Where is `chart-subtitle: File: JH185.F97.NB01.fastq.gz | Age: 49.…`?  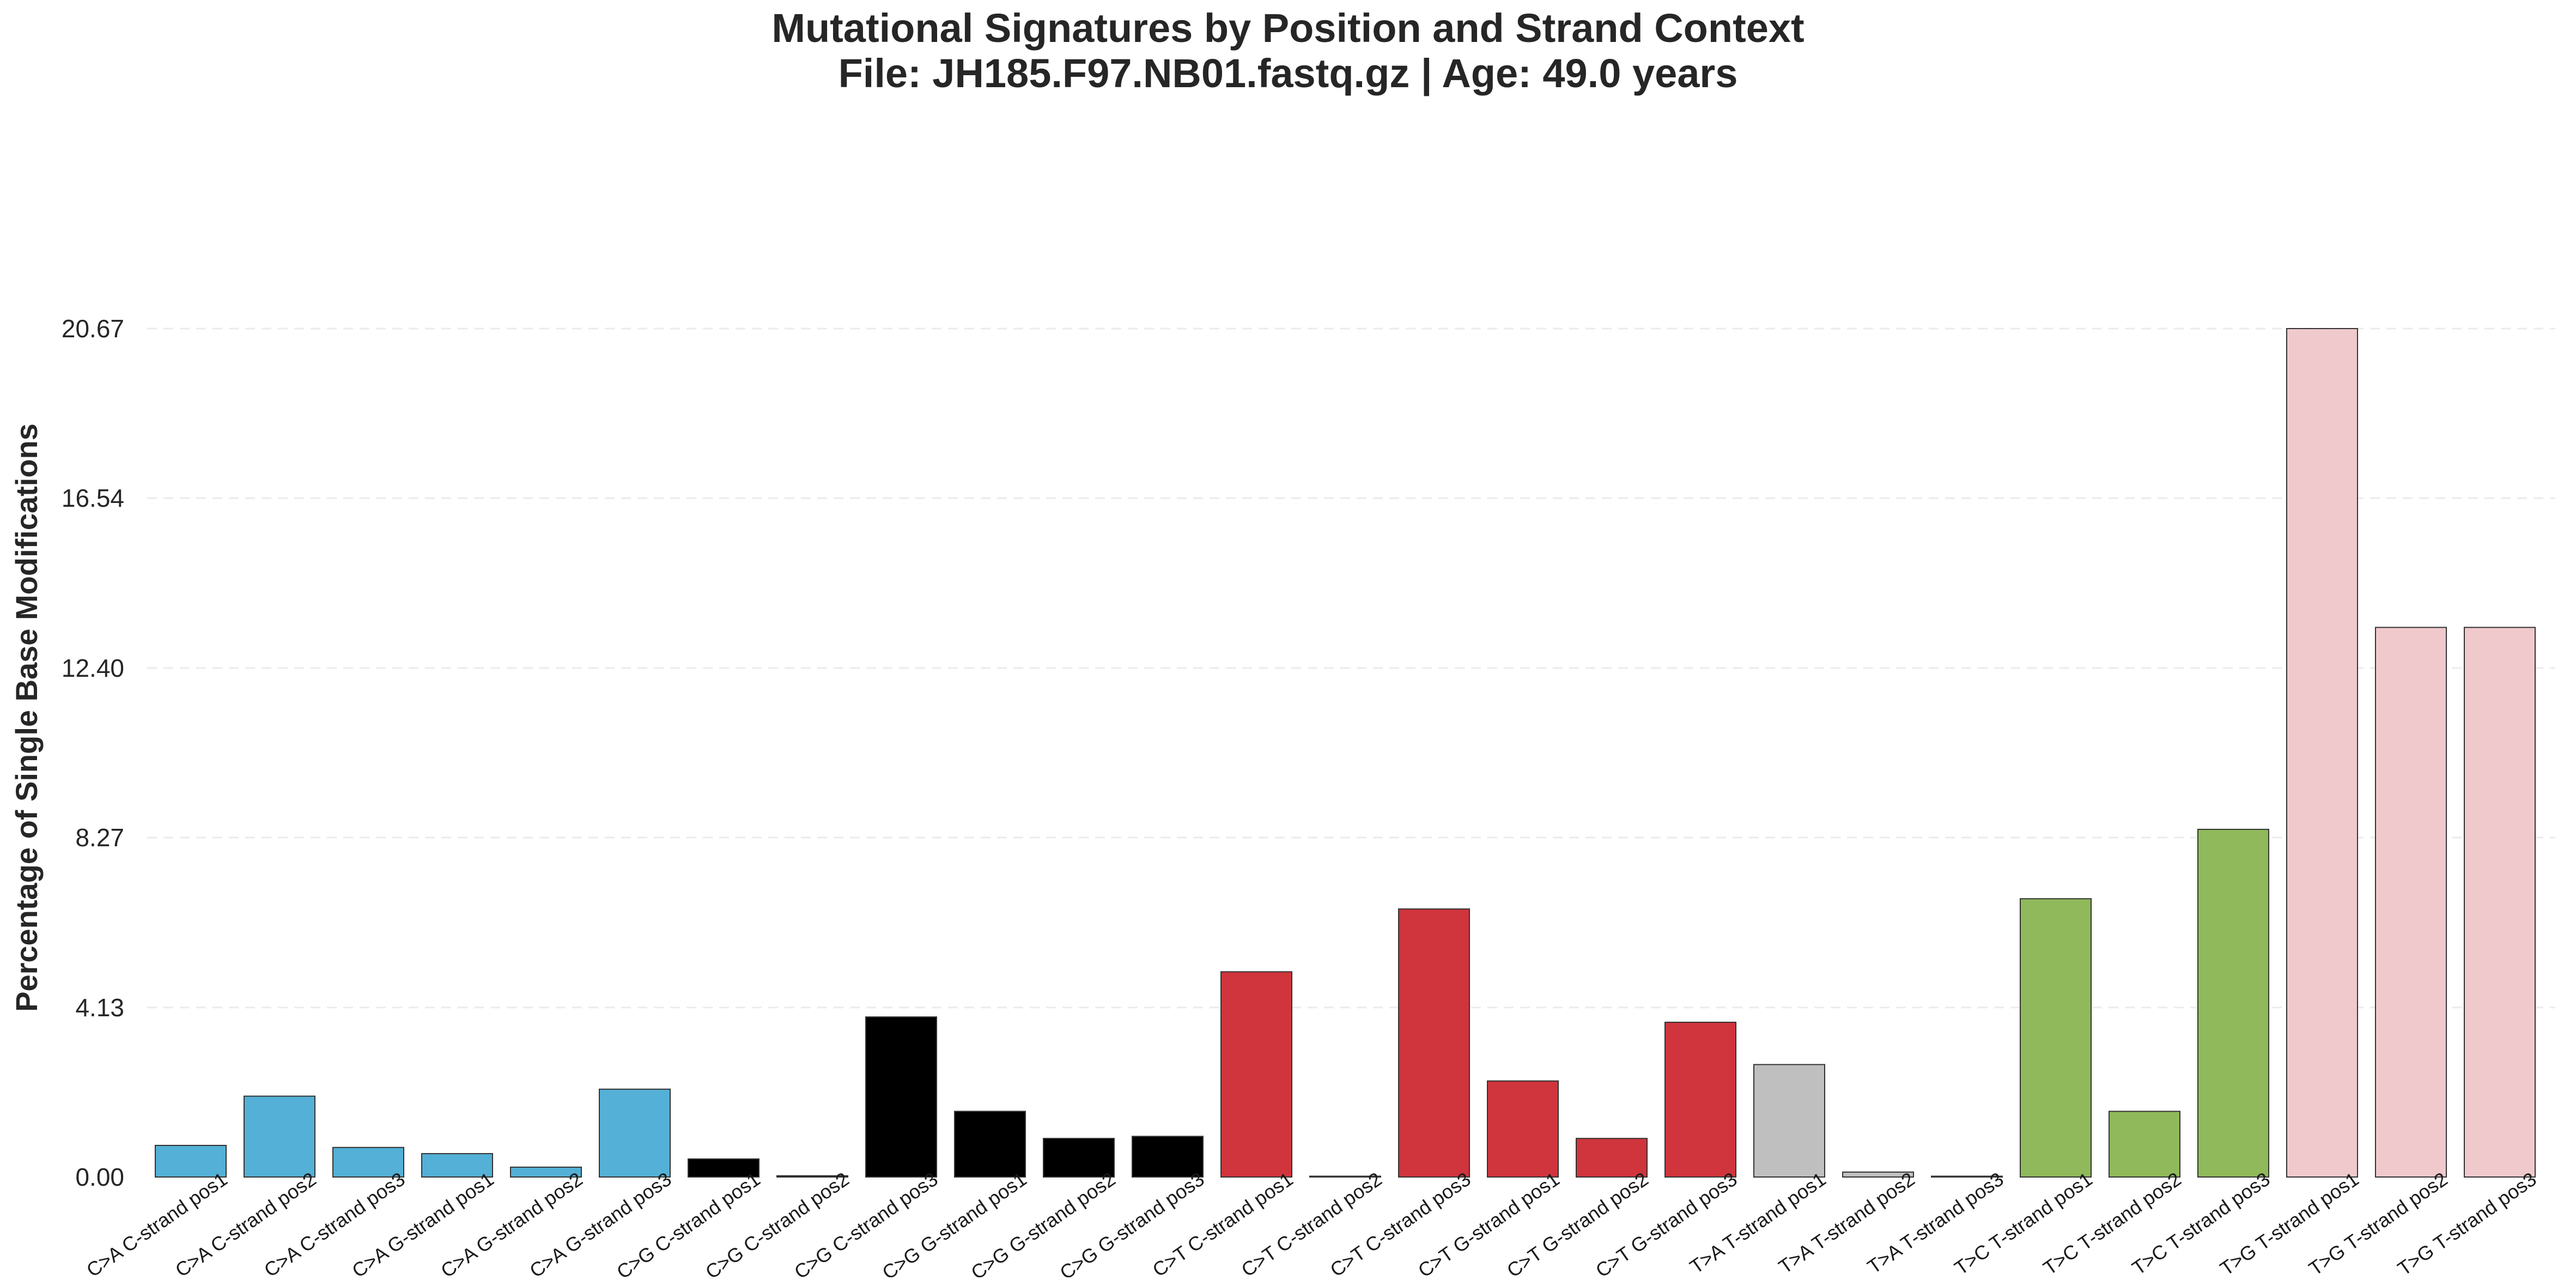
chart-subtitle: File: JH185.F97.NB01.fastq.gz | Age: 49.… is located at coordinates (1289, 73).